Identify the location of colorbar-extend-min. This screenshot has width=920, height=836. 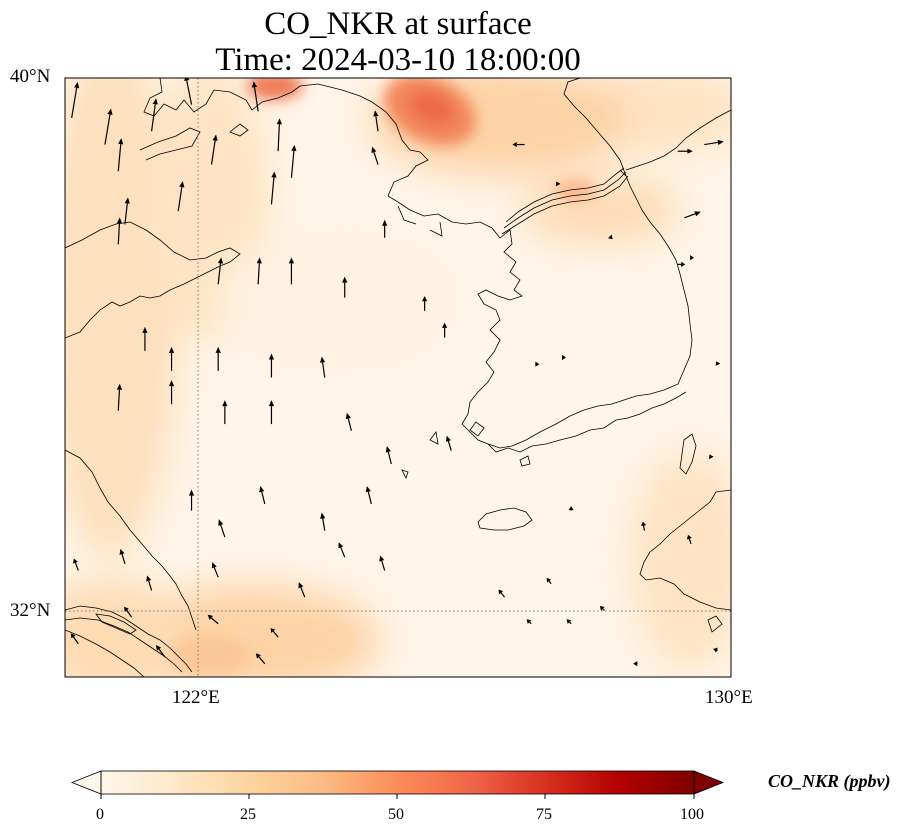
(86, 782).